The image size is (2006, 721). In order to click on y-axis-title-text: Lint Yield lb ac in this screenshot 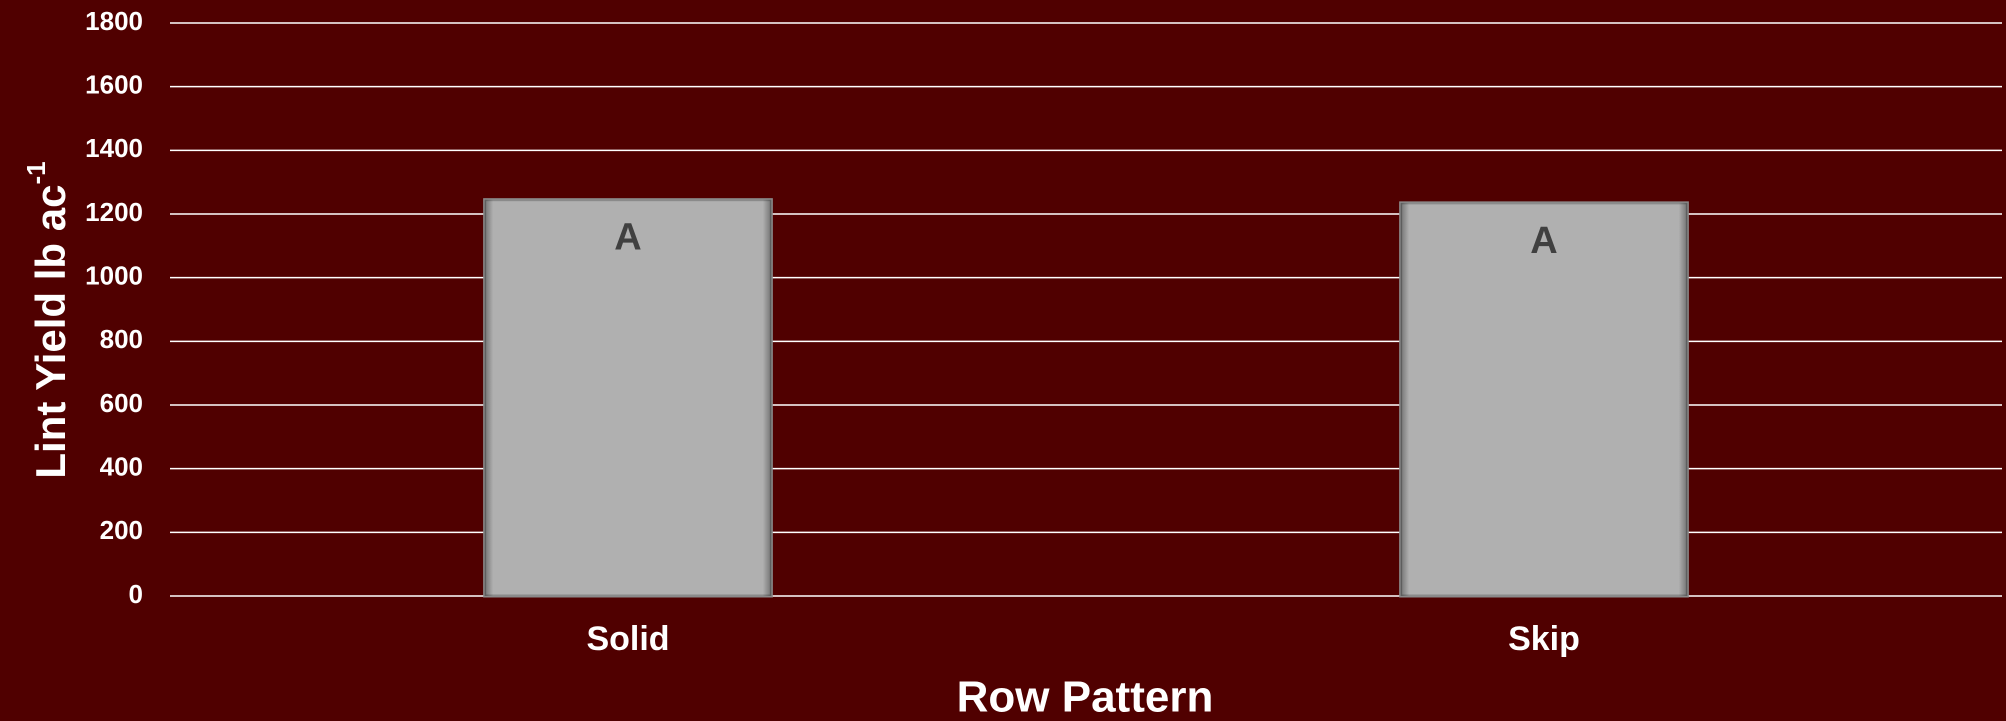, I will do `click(50, 332)`.